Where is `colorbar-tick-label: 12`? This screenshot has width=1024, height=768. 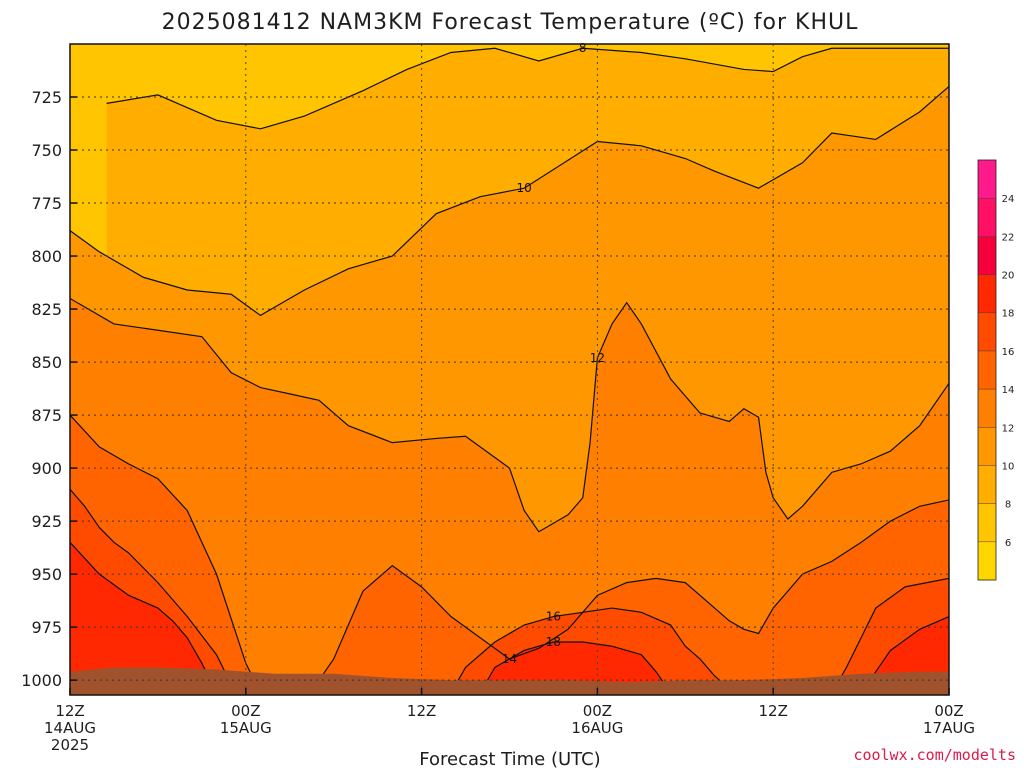
colorbar-tick-label: 12 is located at coordinates (1008, 428).